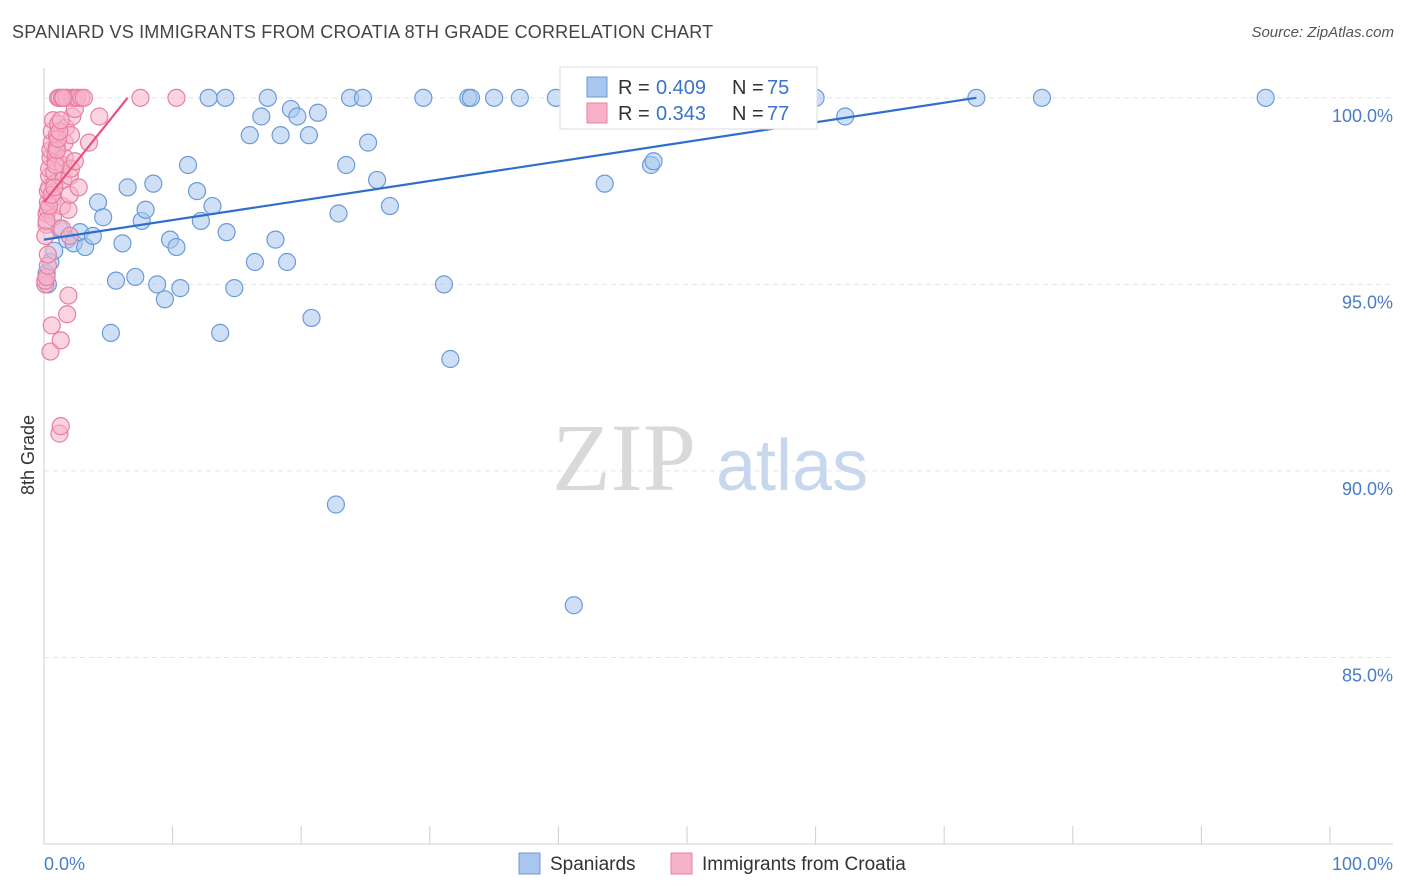  What do you see at coordinates (634, 88) in the screenshot?
I see `legend-r-label-spaniards: R =` at bounding box center [634, 88].